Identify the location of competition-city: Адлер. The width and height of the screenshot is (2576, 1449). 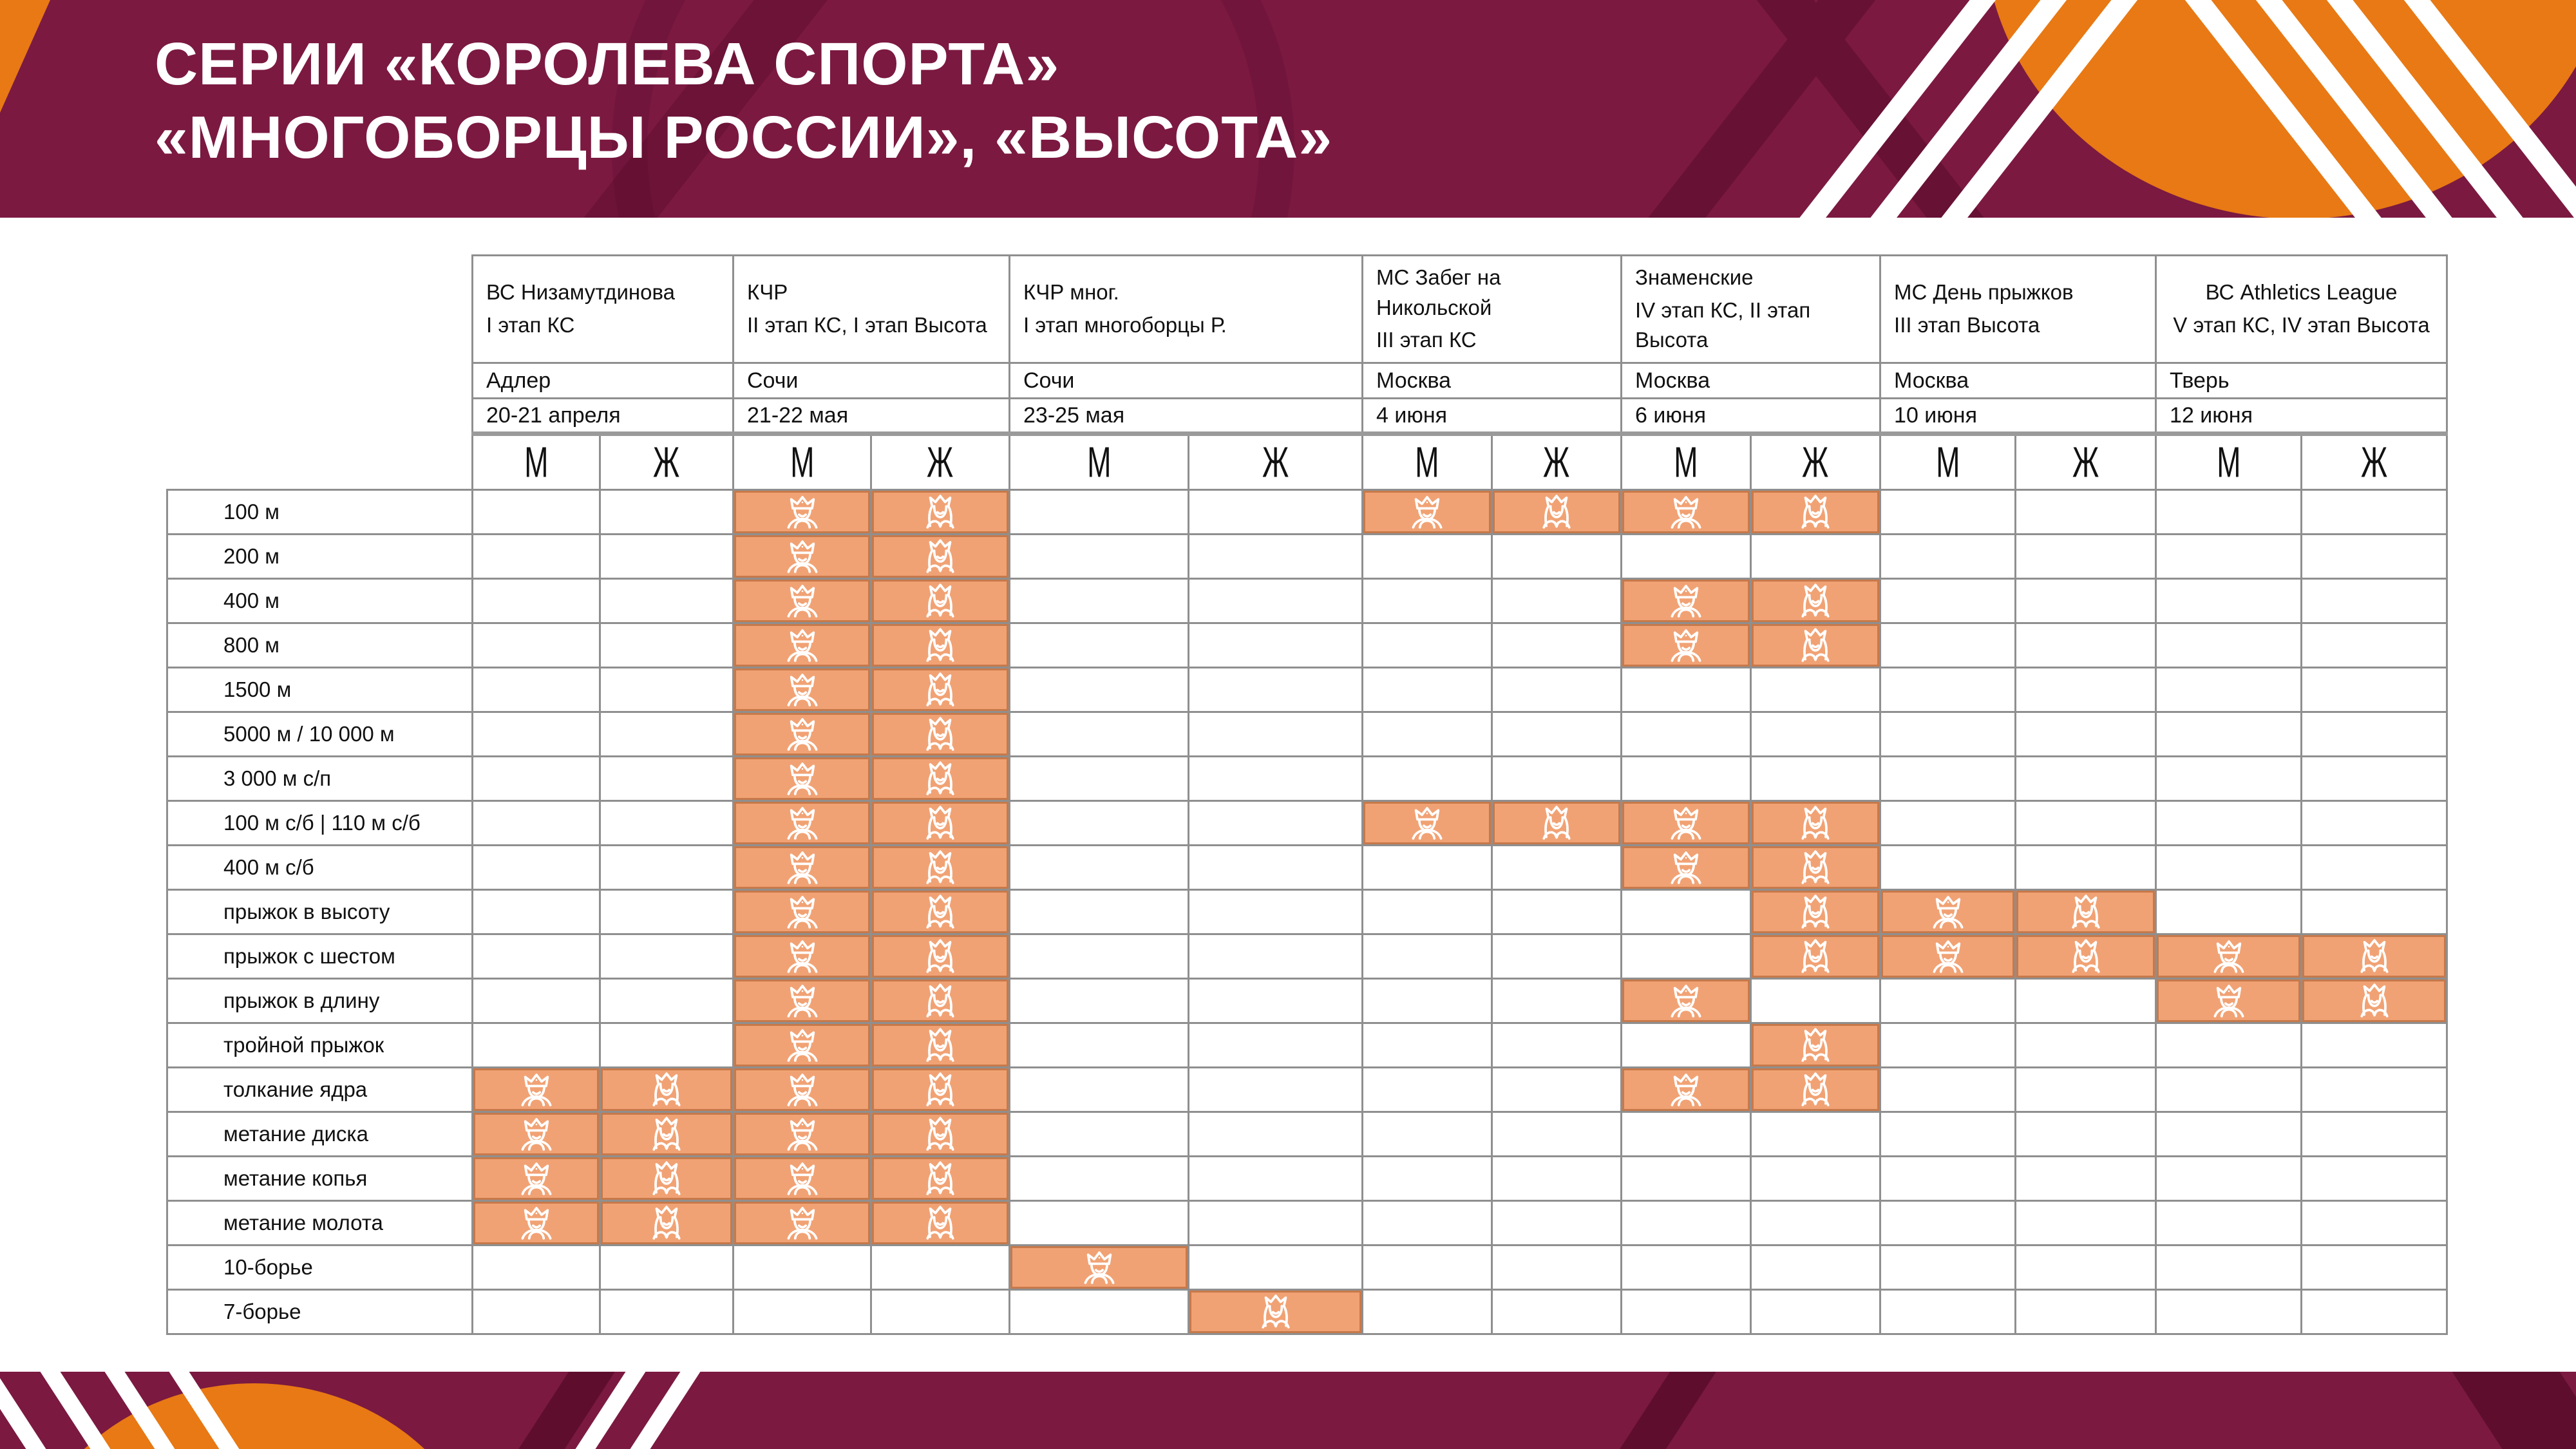
(603, 381).